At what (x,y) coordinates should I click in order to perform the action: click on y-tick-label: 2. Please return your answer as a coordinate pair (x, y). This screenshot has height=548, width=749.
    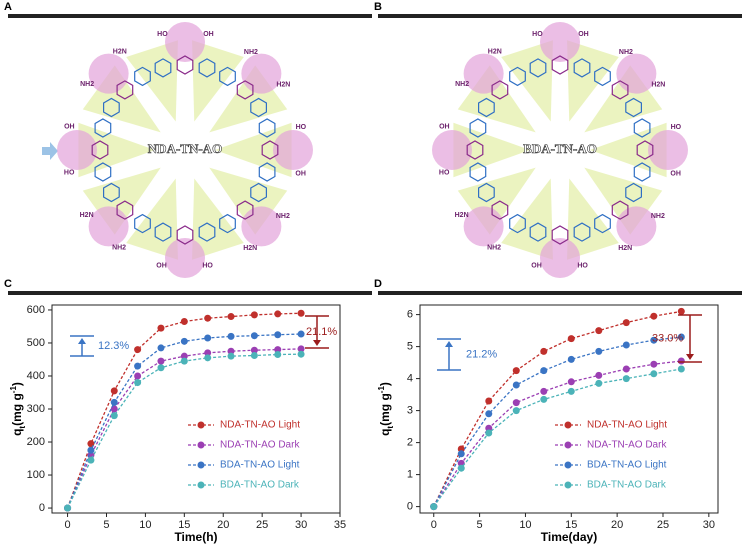
    Looking at the image, I should click on (410, 443).